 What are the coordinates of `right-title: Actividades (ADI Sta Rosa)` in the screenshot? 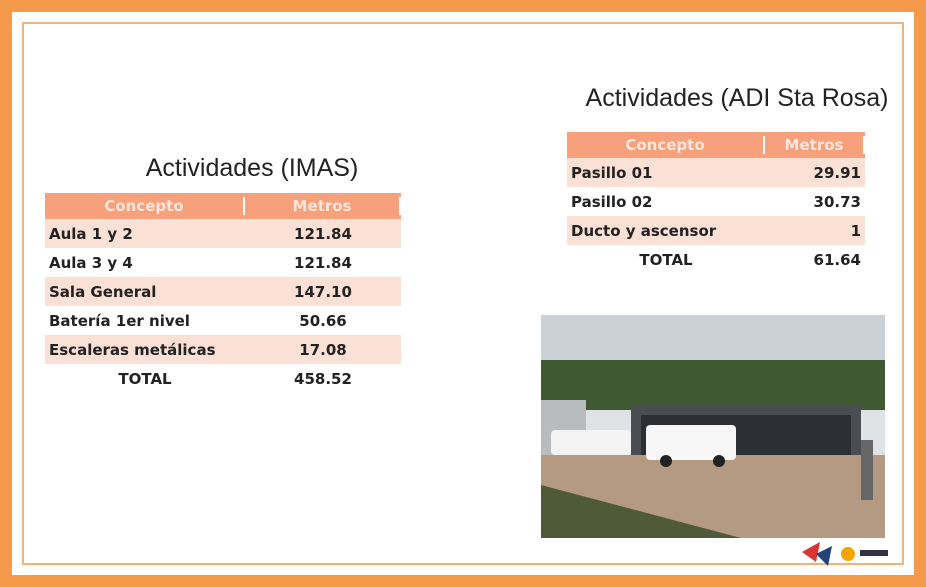 It's located at (737, 98).